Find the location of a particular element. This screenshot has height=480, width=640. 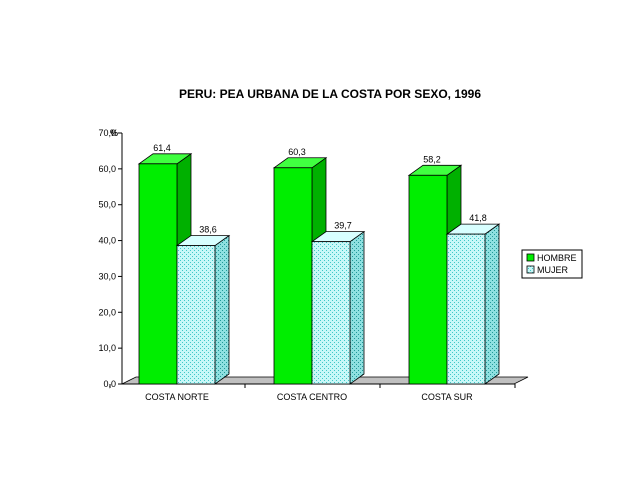

y-axis-unit: % is located at coordinates (114, 133).